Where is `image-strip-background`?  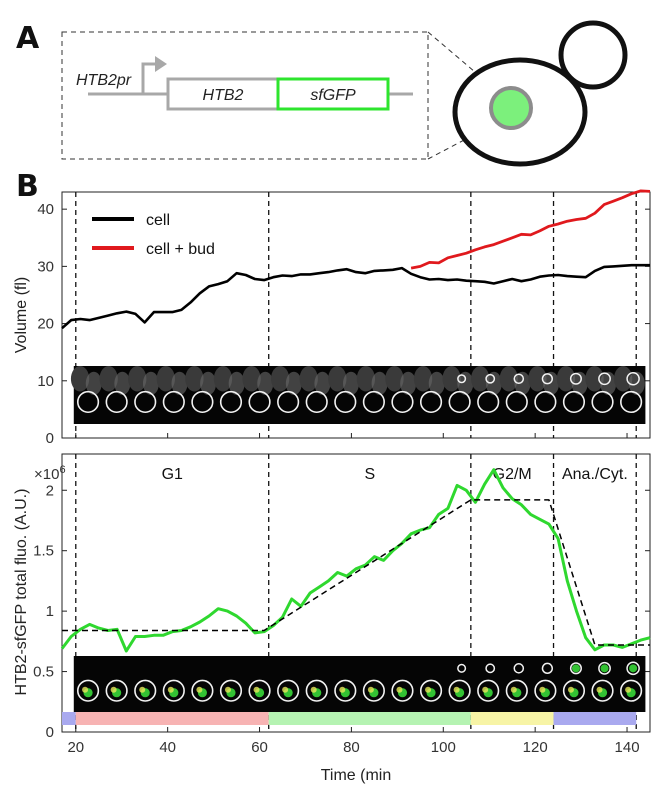
image-strip-background is located at coordinates (359, 684).